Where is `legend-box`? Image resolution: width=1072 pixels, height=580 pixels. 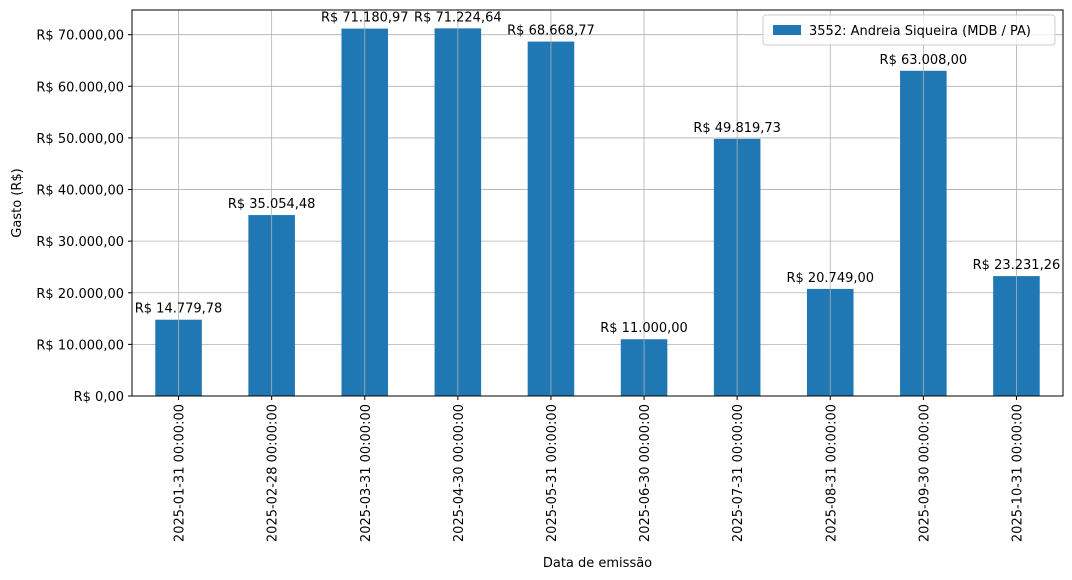
legend-box is located at coordinates (909, 30).